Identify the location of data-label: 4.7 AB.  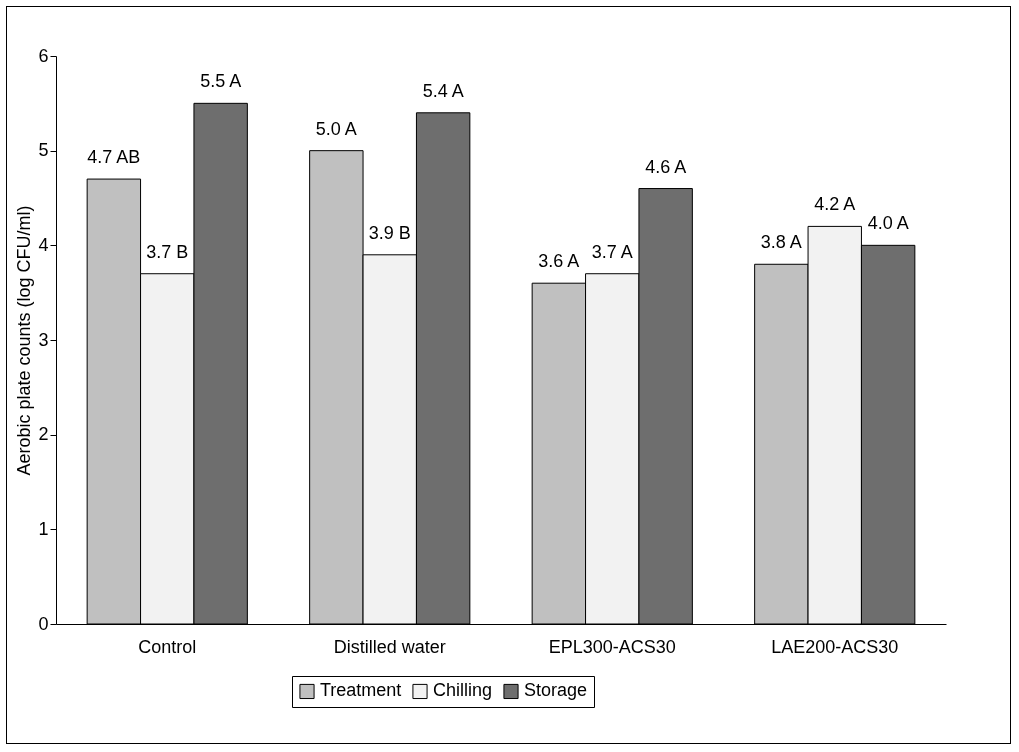
(114, 157).